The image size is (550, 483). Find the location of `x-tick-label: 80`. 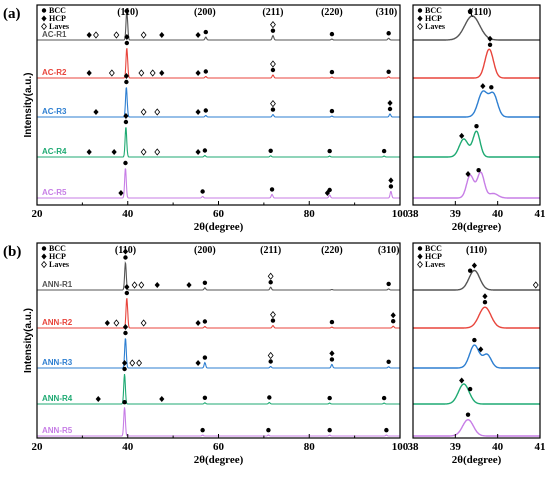

x-tick-label: 80 is located at coordinates (310, 447).